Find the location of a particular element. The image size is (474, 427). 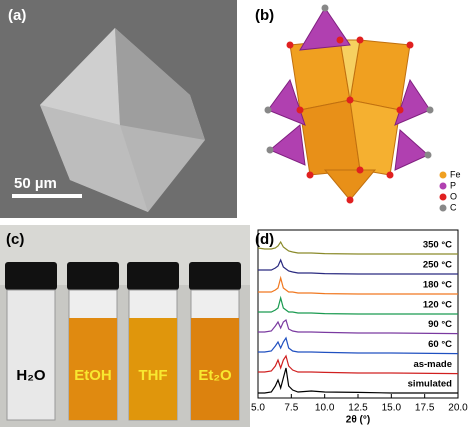

legend-label: O is located at coordinates (453, 196).